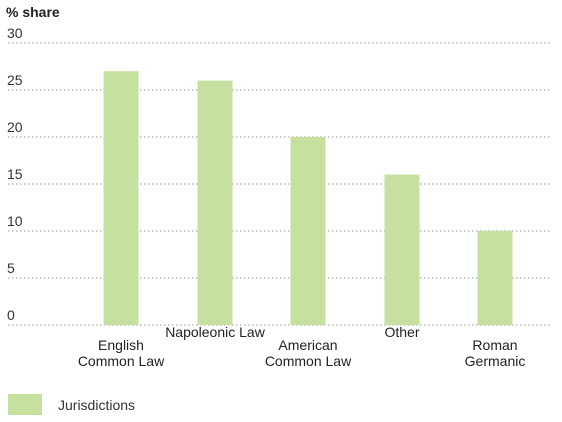 This screenshot has height=422, width=562. Describe the element at coordinates (15, 33) in the screenshot. I see `y-tick-label-30: 30` at that location.